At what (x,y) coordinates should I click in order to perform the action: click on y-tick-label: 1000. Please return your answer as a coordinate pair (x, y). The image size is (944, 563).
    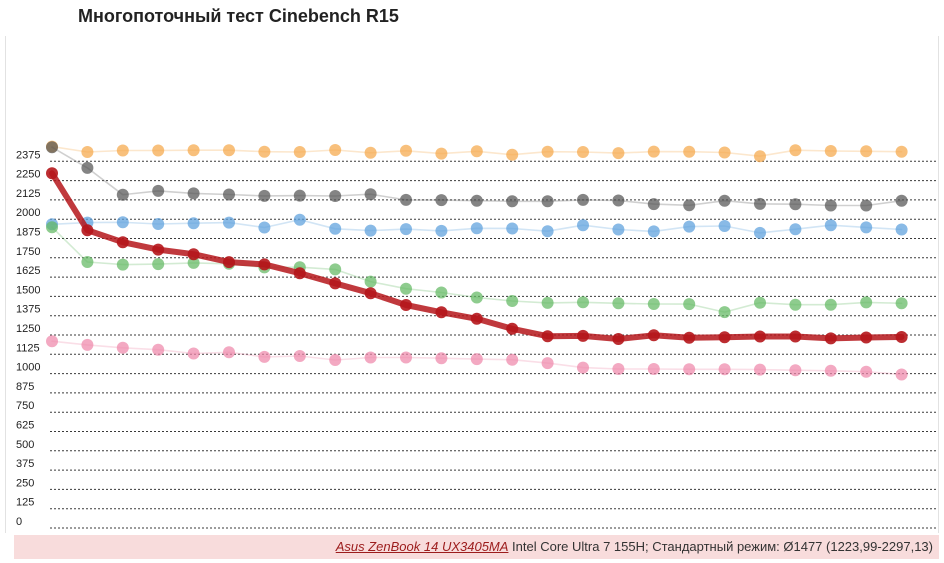
    Looking at the image, I should click on (28, 368).